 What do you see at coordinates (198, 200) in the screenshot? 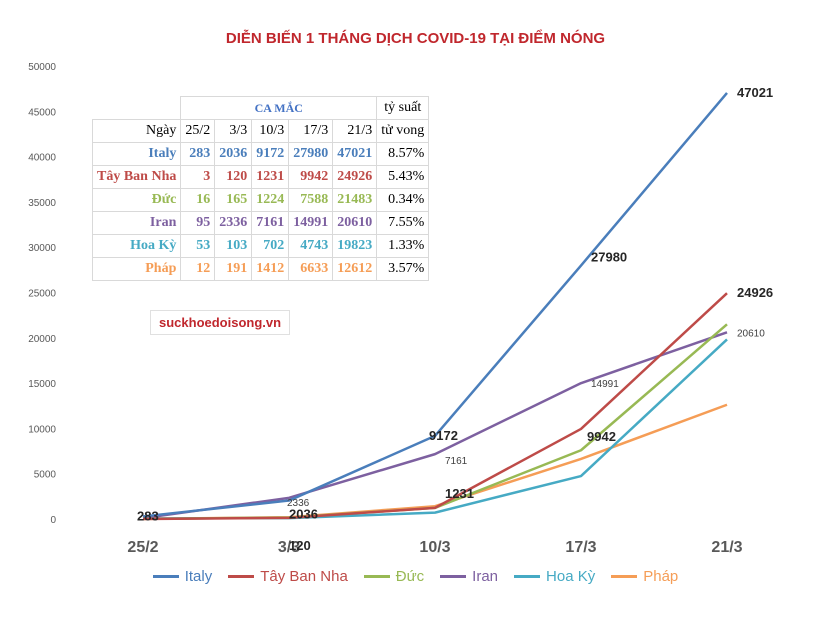
I see `table-cell: 16` at bounding box center [198, 200].